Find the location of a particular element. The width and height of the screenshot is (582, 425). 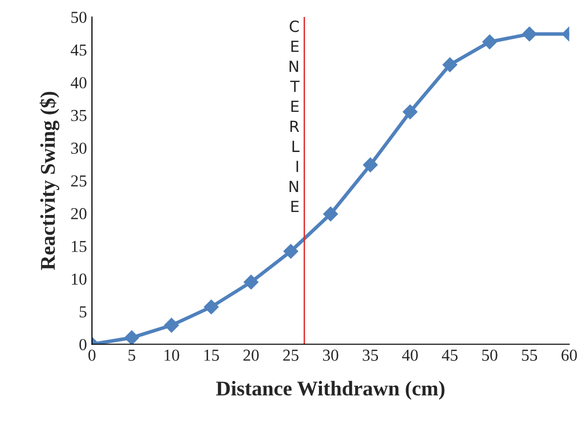

x-tick-label: 50 is located at coordinates (490, 355).